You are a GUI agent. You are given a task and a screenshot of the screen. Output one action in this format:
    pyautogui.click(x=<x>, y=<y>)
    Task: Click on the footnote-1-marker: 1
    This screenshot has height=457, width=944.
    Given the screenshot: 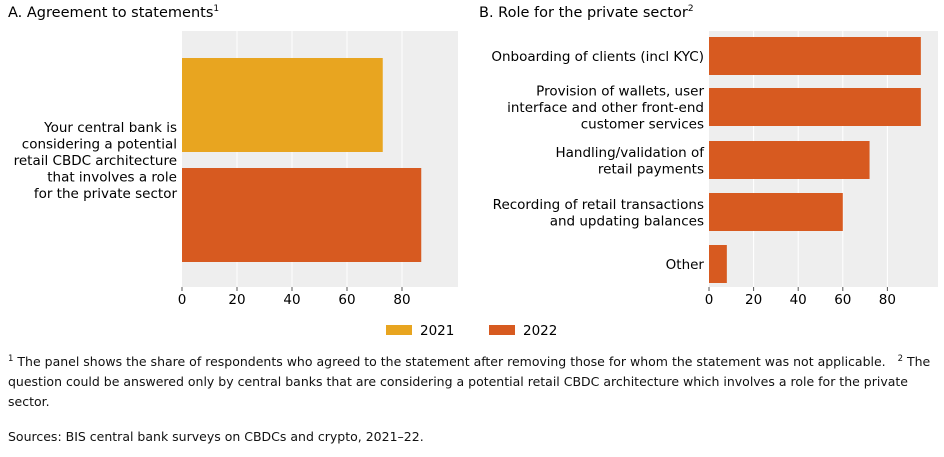 What is the action you would take?
    pyautogui.click(x=11, y=359)
    